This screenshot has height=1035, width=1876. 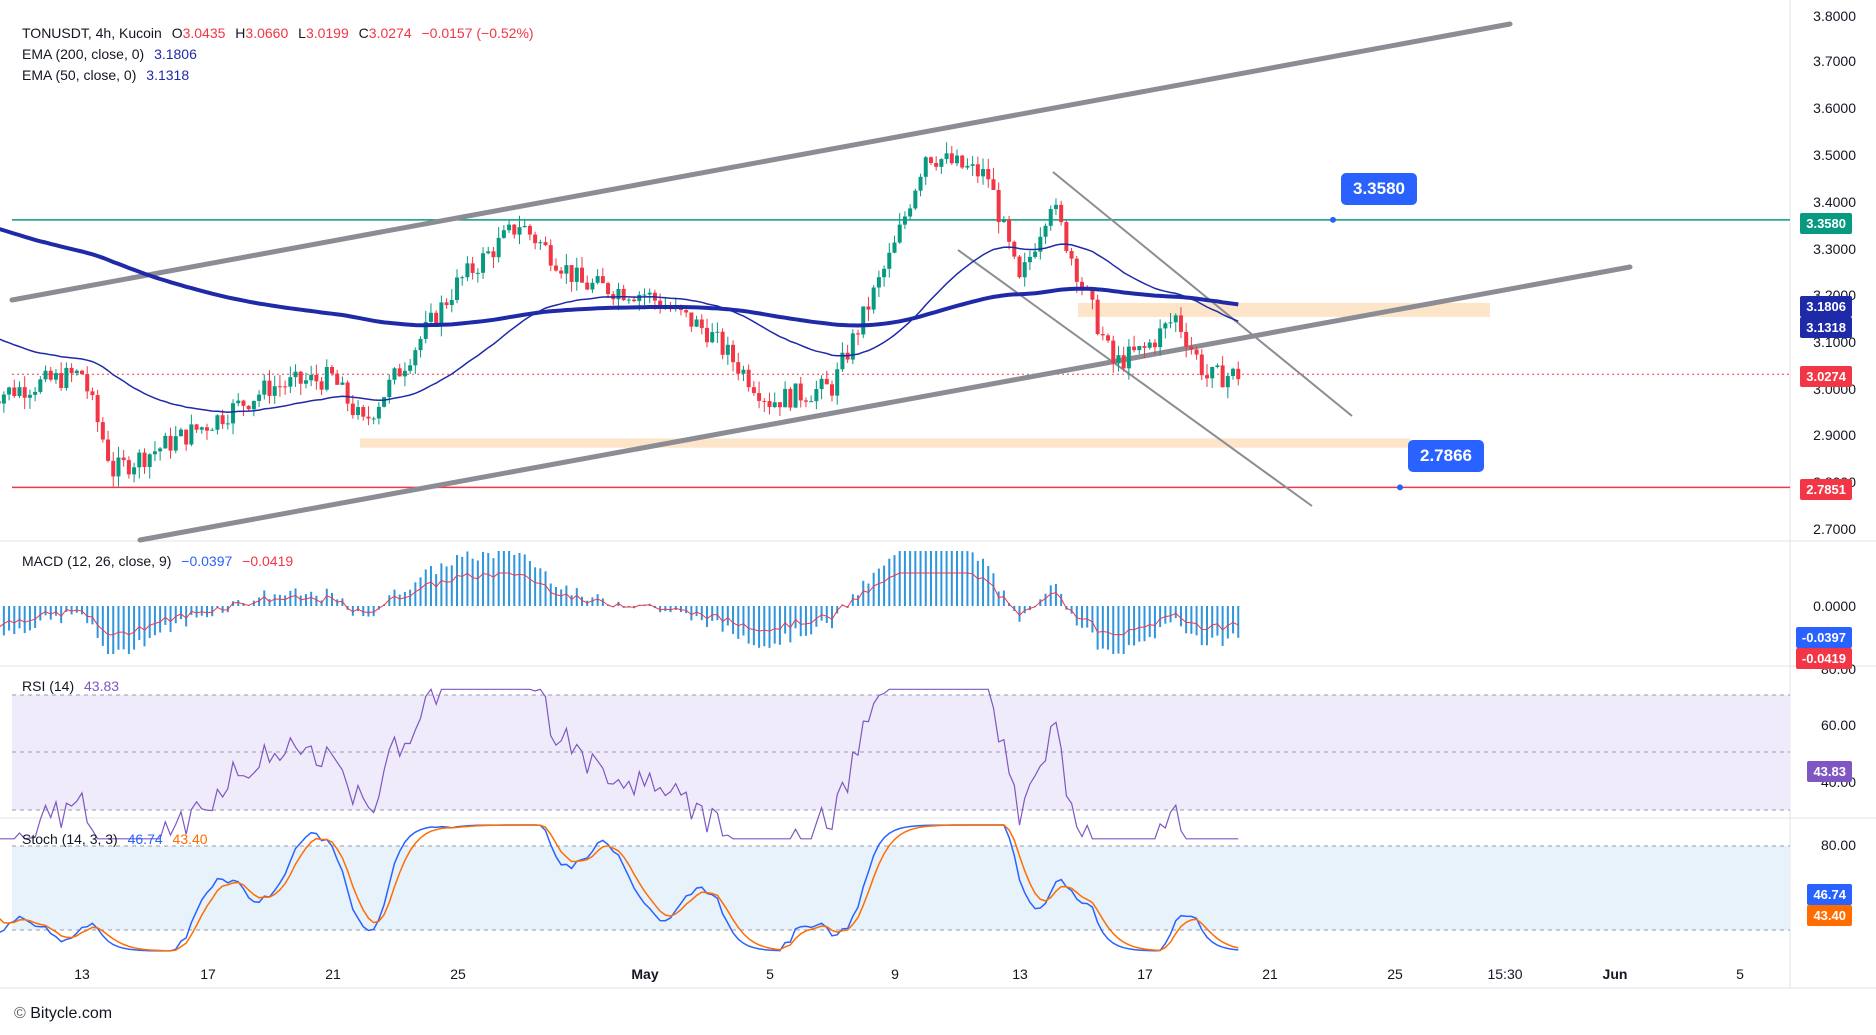 I want to click on ema50-legend: EMA (50, close, 0) 3.1318, so click(x=108, y=75).